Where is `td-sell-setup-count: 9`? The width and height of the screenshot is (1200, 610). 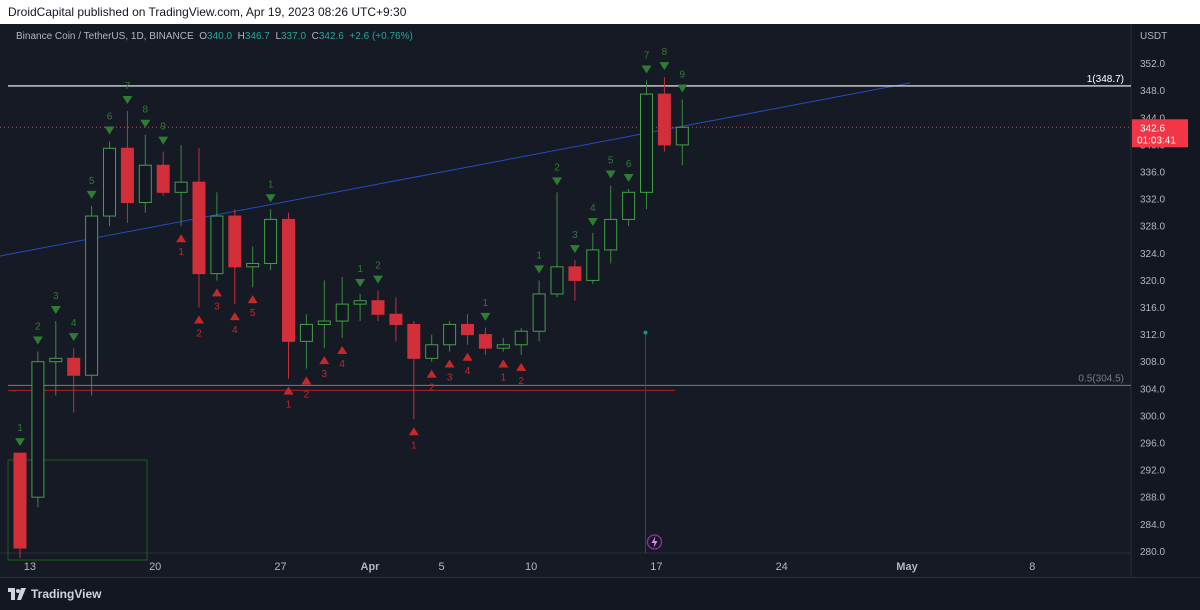 td-sell-setup-count: 9 is located at coordinates (163, 127).